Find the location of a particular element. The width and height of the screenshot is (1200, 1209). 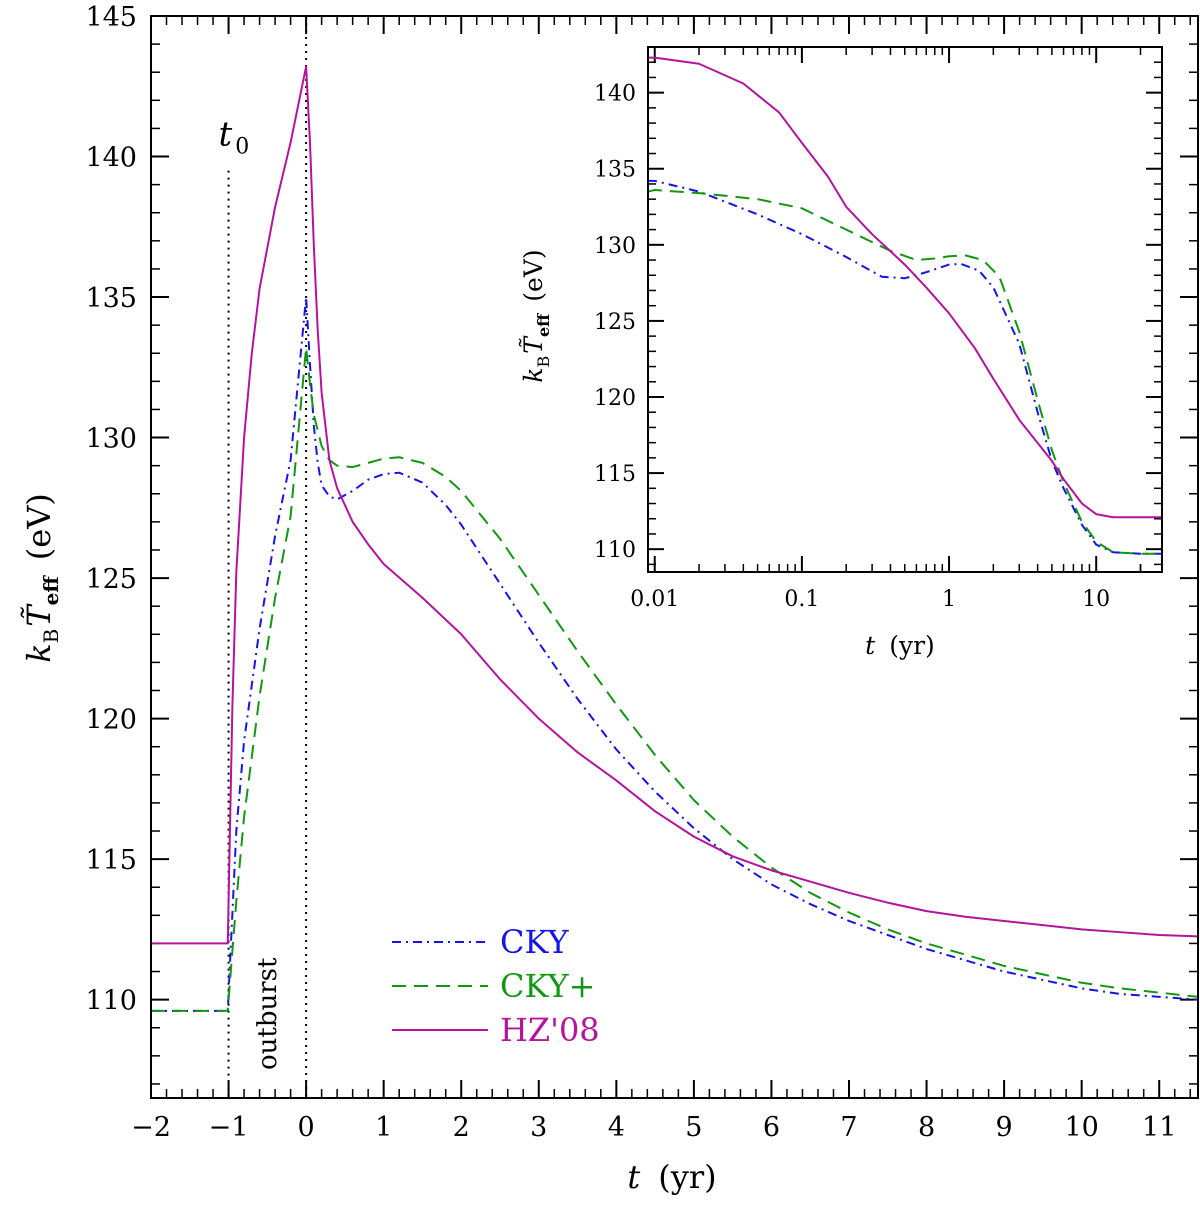

legend-label-ckyplus: CKY+ is located at coordinates (547, 986).